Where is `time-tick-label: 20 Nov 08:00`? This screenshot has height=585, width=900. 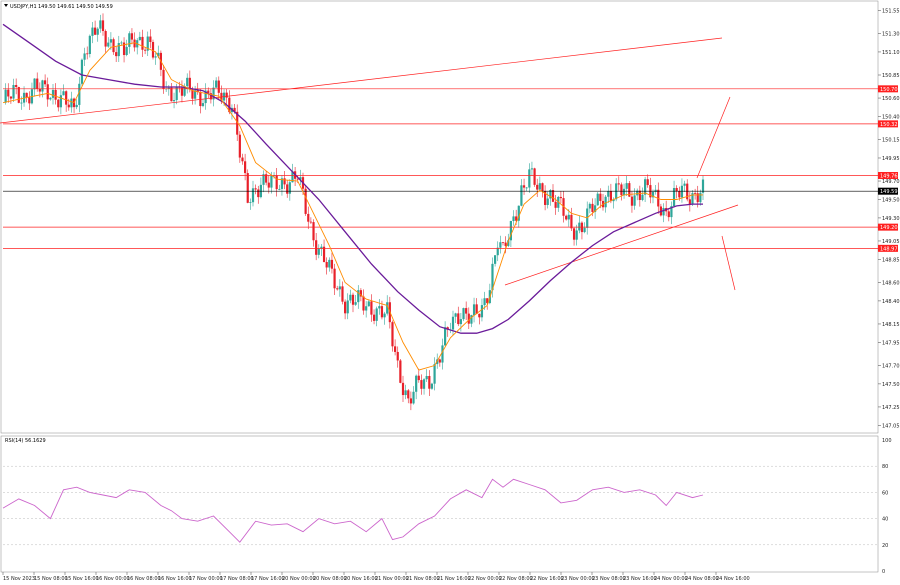 time-tick-label: 20 Nov 08:00 is located at coordinates (330, 579).